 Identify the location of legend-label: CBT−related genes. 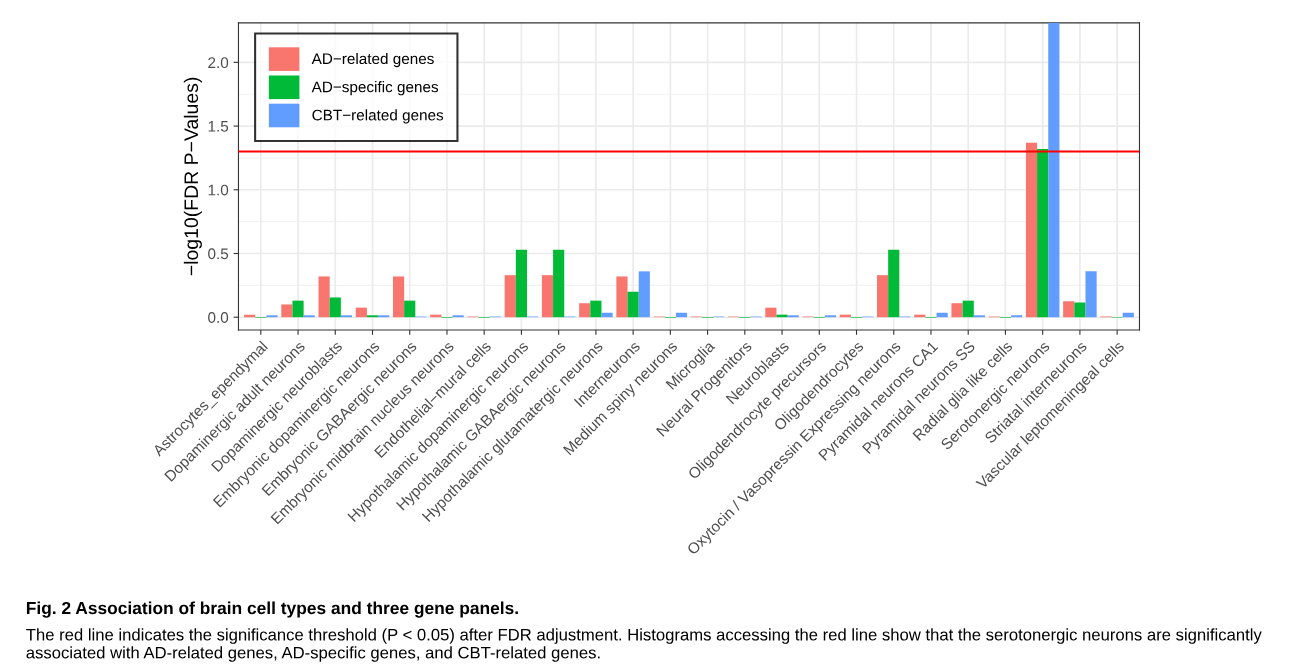
(378, 116).